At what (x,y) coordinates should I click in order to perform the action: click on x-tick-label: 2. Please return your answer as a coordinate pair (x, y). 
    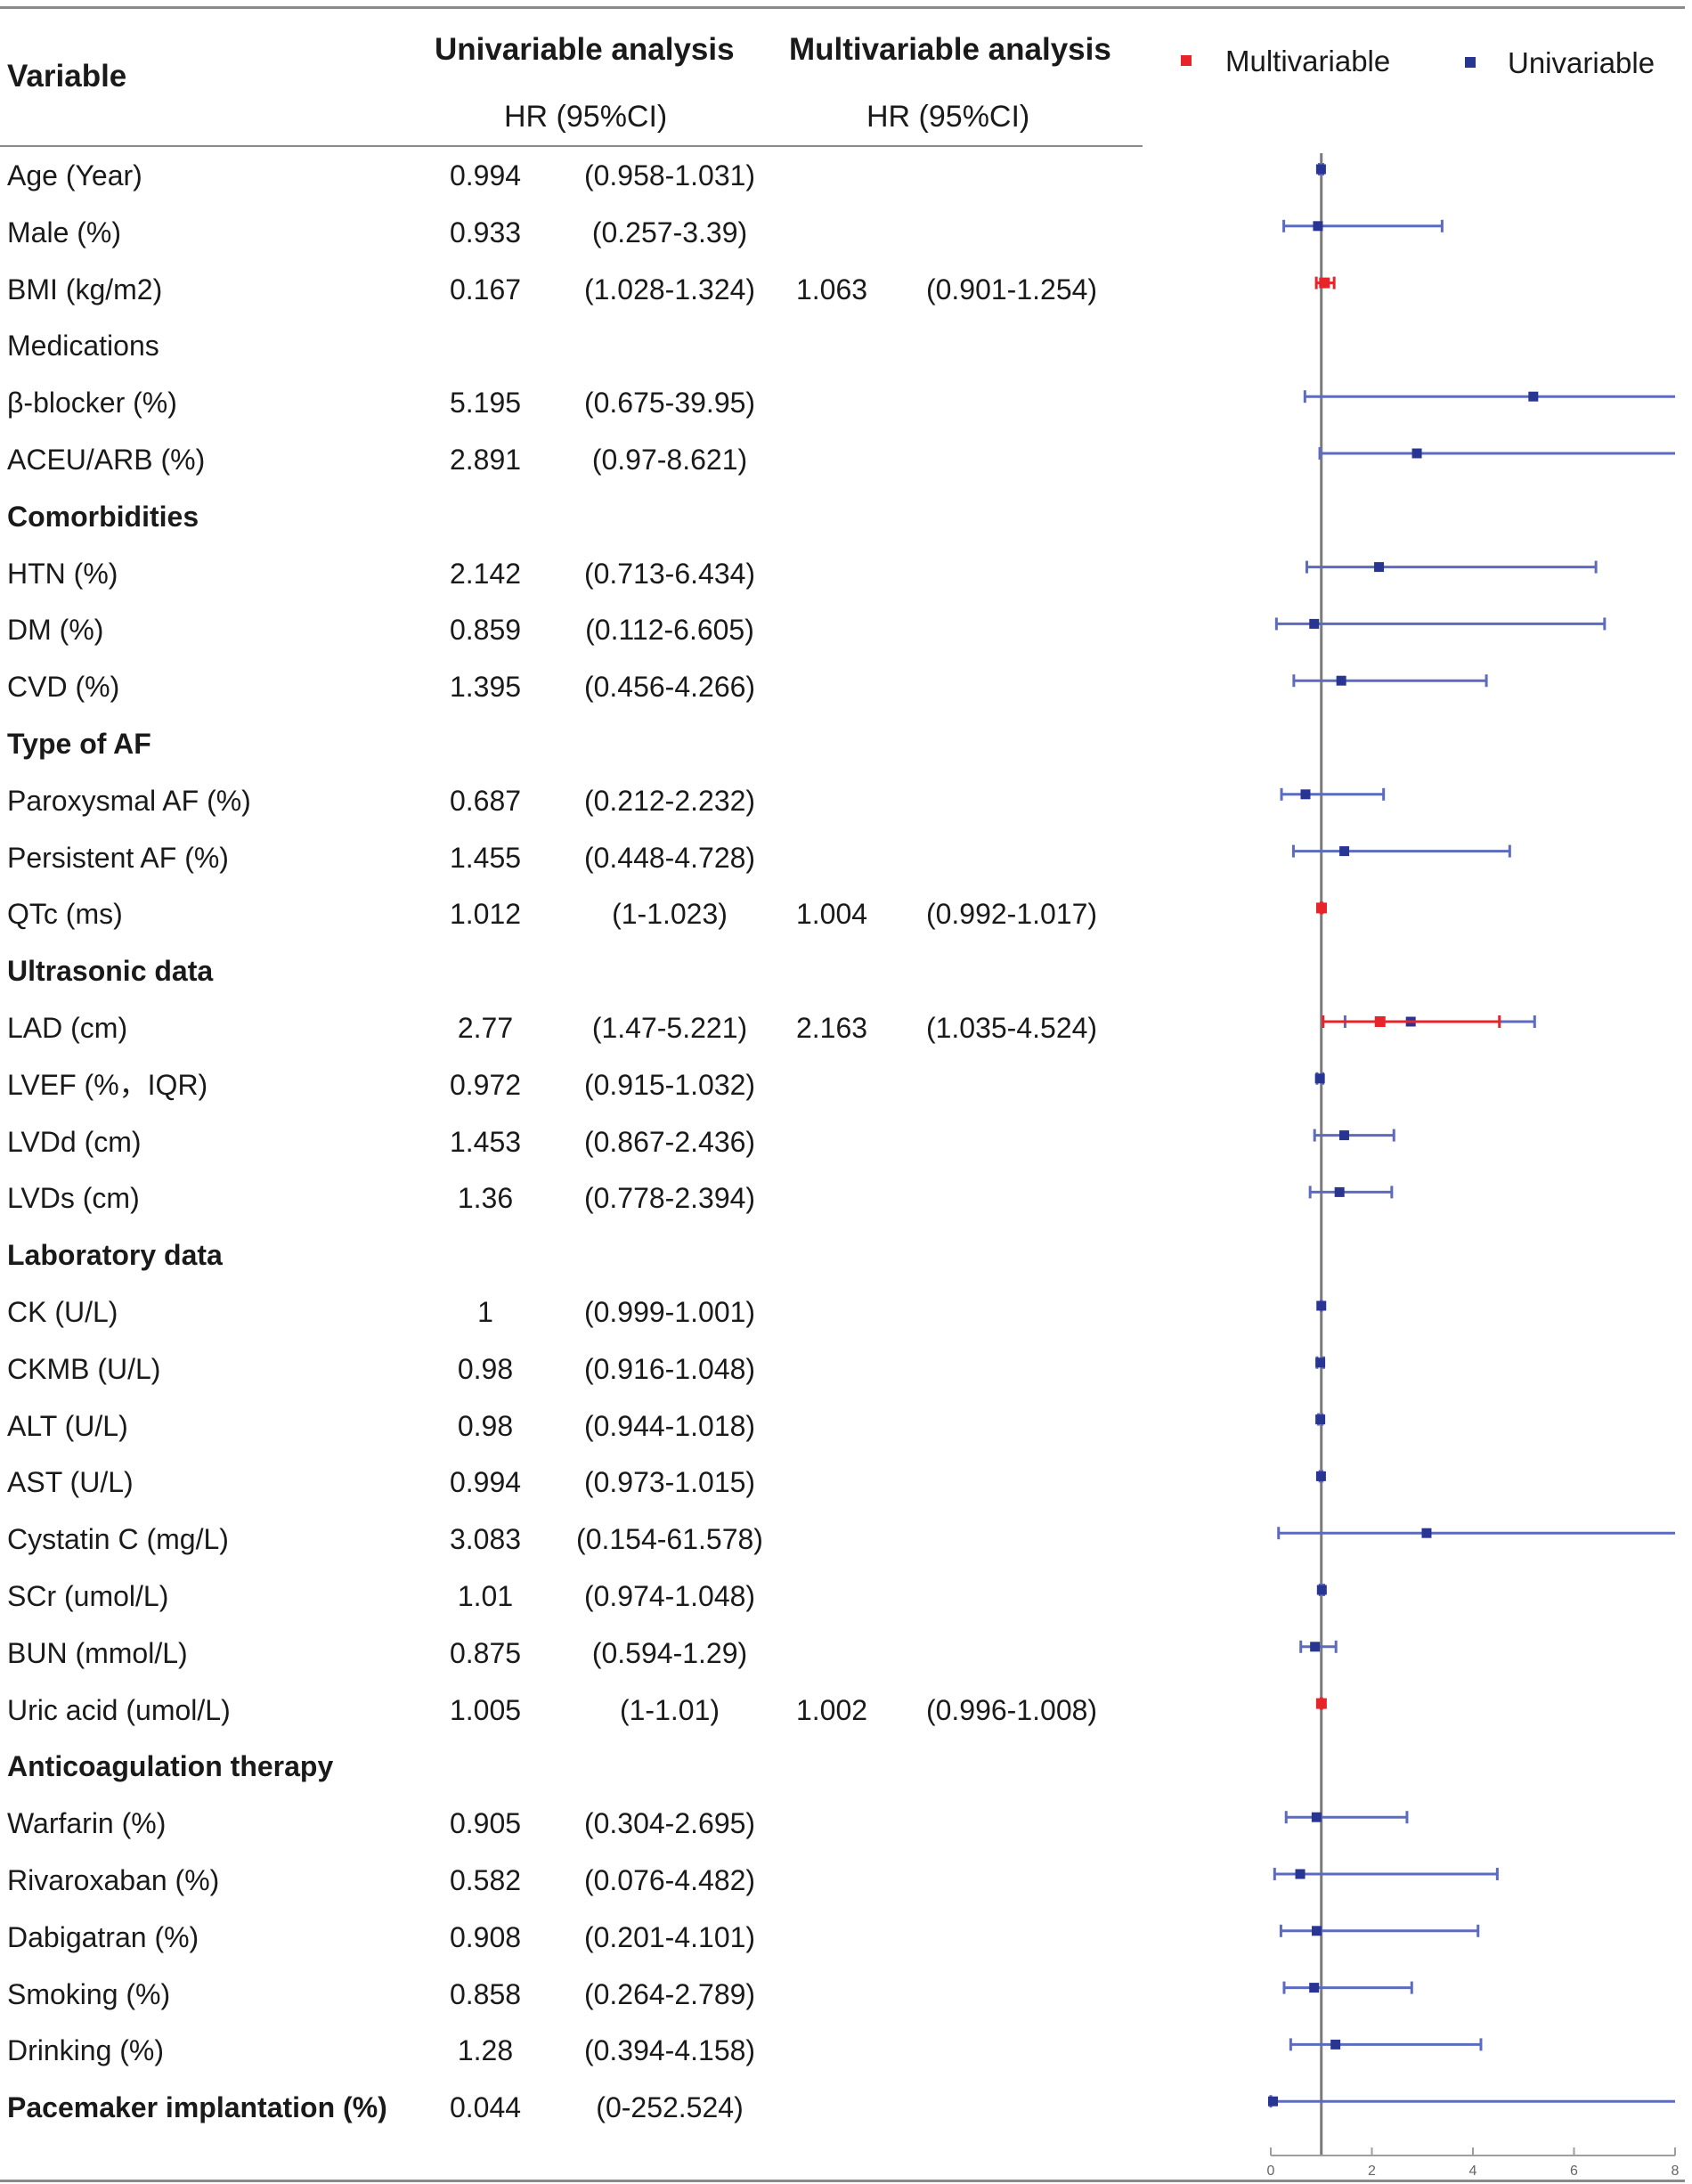
    Looking at the image, I should click on (1372, 2171).